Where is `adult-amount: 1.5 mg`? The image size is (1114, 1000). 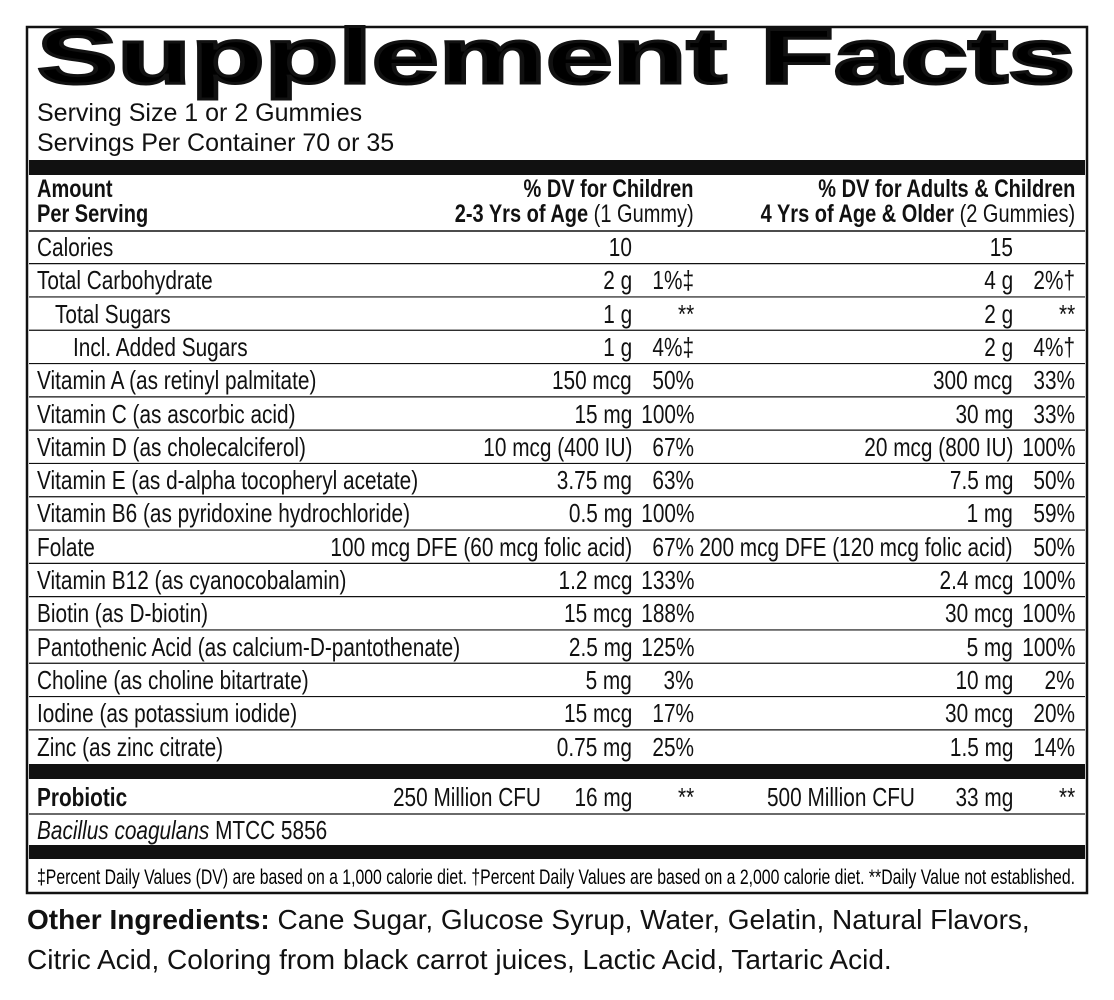
adult-amount: 1.5 mg is located at coordinates (981, 746).